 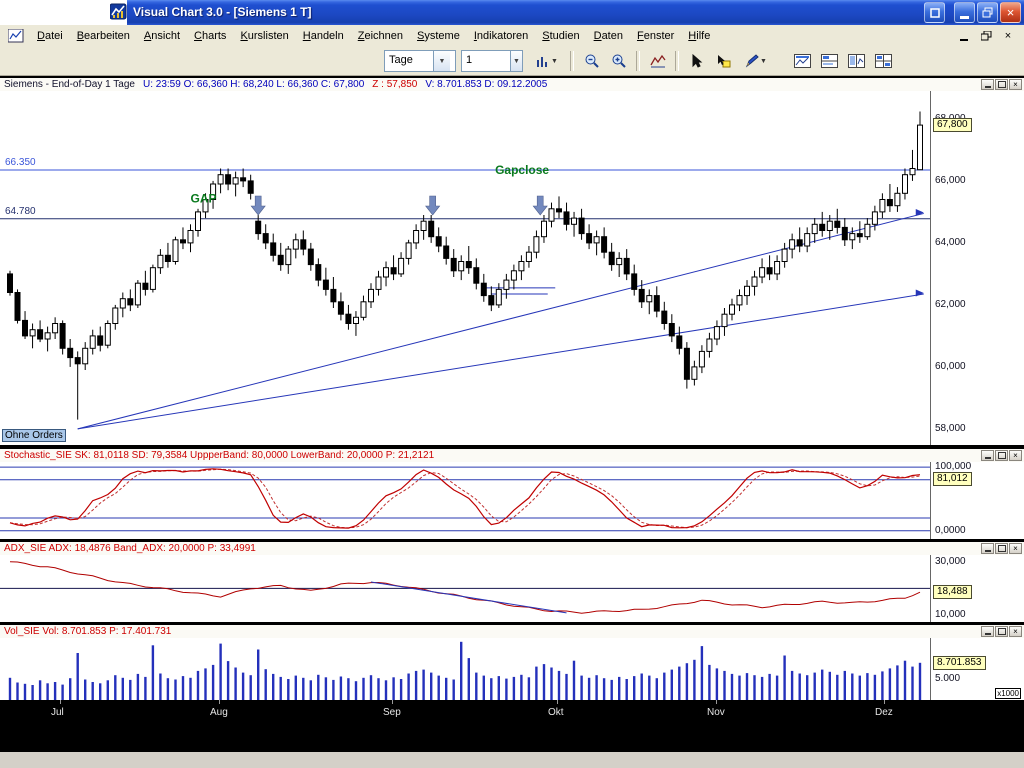 I want to click on chart-document-icon, so click(x=15, y=35).